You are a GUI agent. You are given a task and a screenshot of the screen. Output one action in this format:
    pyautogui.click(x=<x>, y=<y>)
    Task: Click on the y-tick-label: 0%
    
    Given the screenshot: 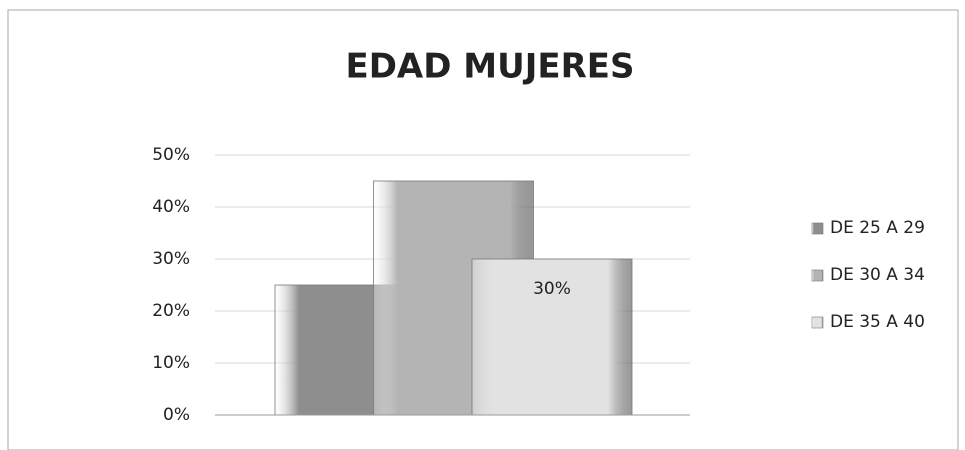 What is the action you would take?
    pyautogui.click(x=176, y=415)
    